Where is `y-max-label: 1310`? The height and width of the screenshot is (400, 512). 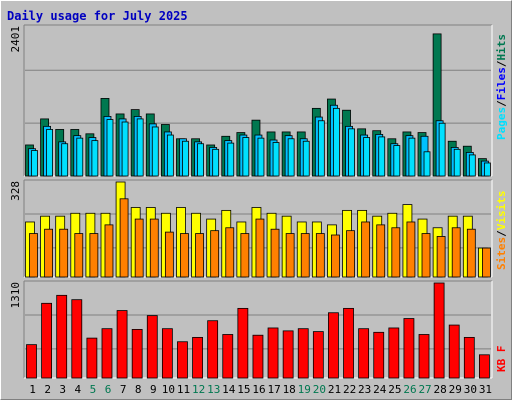 y-max-label: 1310 is located at coordinates (15, 295).